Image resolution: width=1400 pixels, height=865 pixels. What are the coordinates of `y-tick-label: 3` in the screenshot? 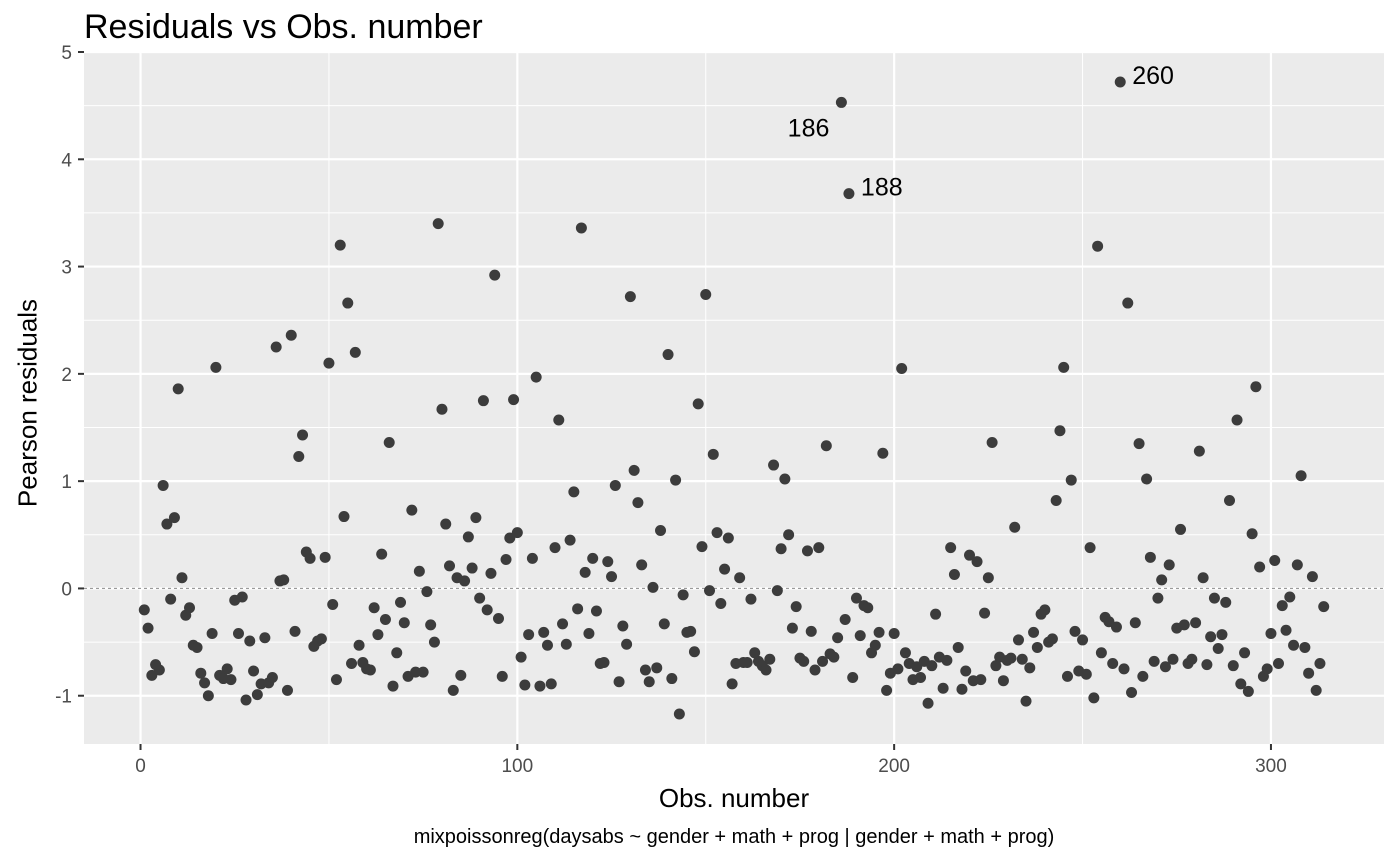 It's located at (66, 268).